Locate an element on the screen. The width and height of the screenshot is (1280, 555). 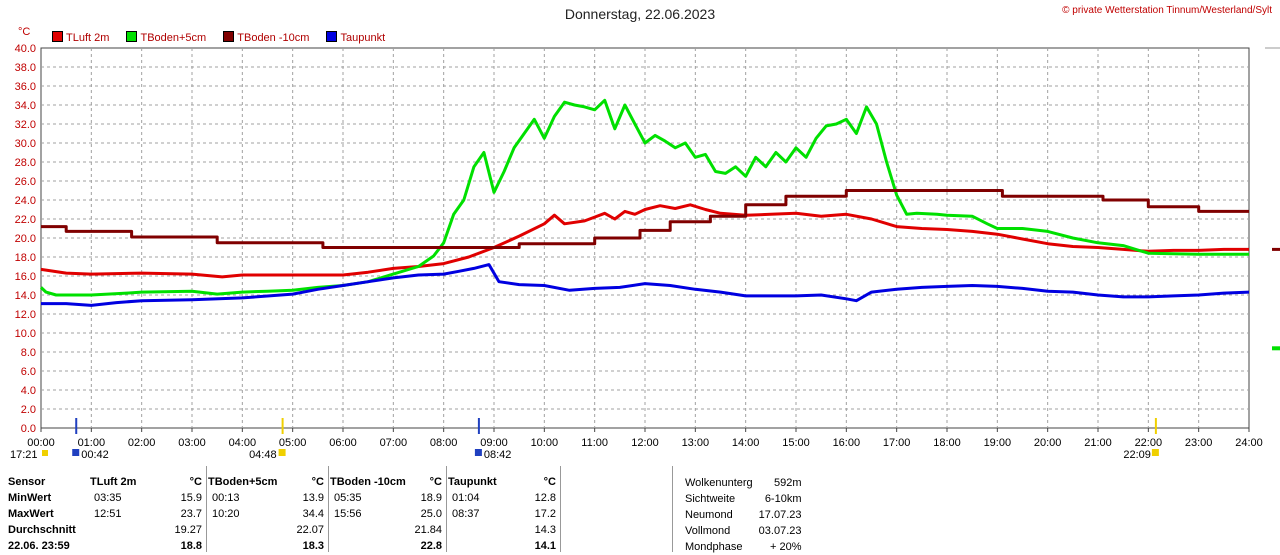
stats-value: 17.2 is located at coordinates (545, 514).